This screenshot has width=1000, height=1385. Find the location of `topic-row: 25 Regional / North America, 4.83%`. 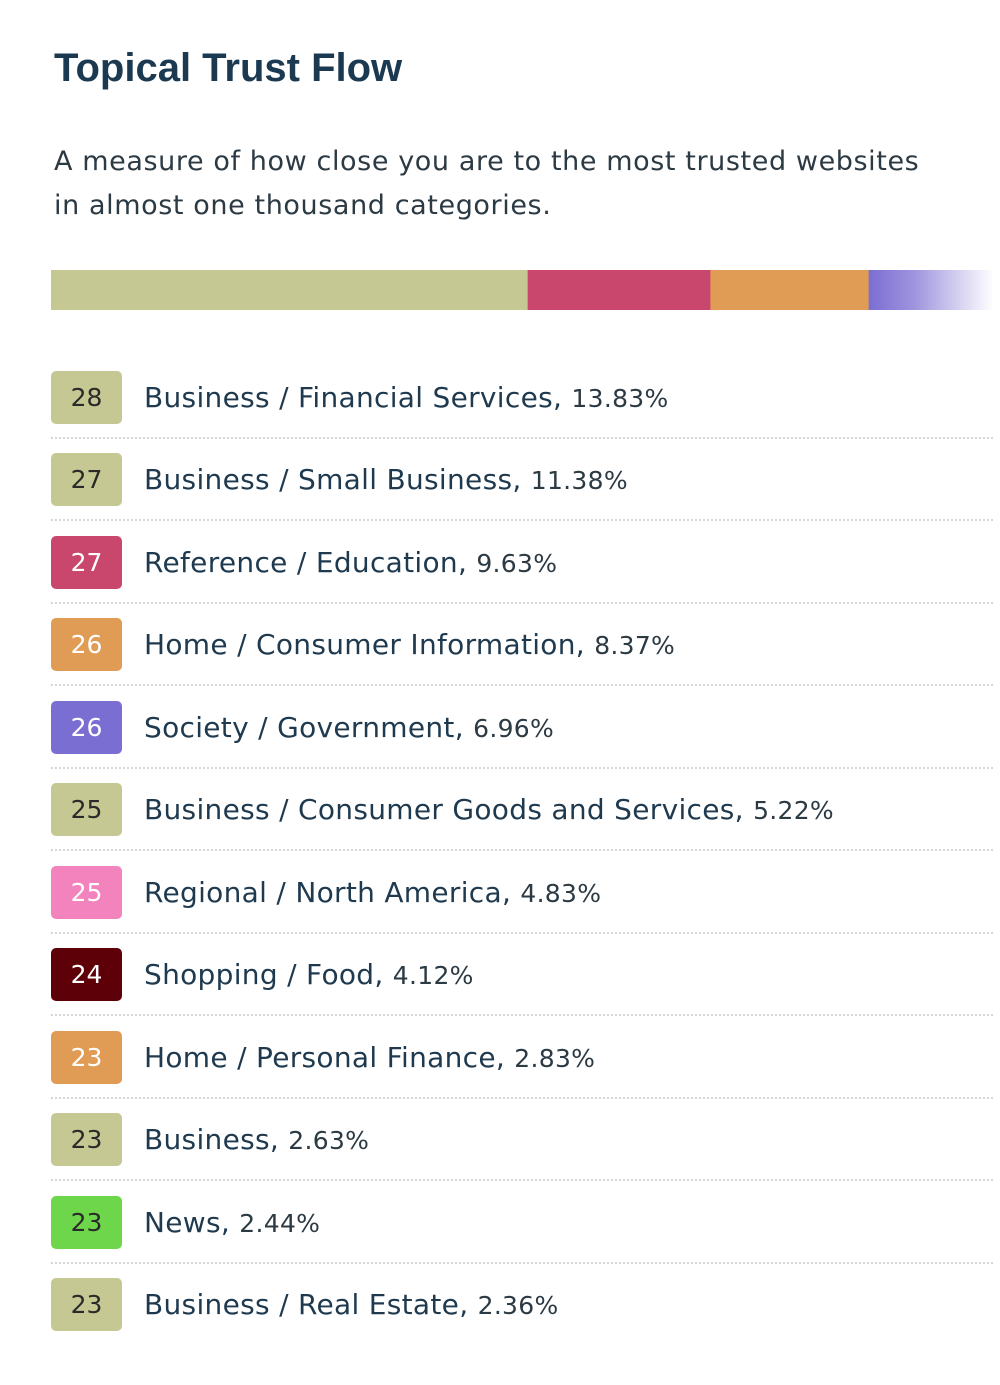

topic-row: 25 Regional / North America, 4.83% is located at coordinates (522, 892).